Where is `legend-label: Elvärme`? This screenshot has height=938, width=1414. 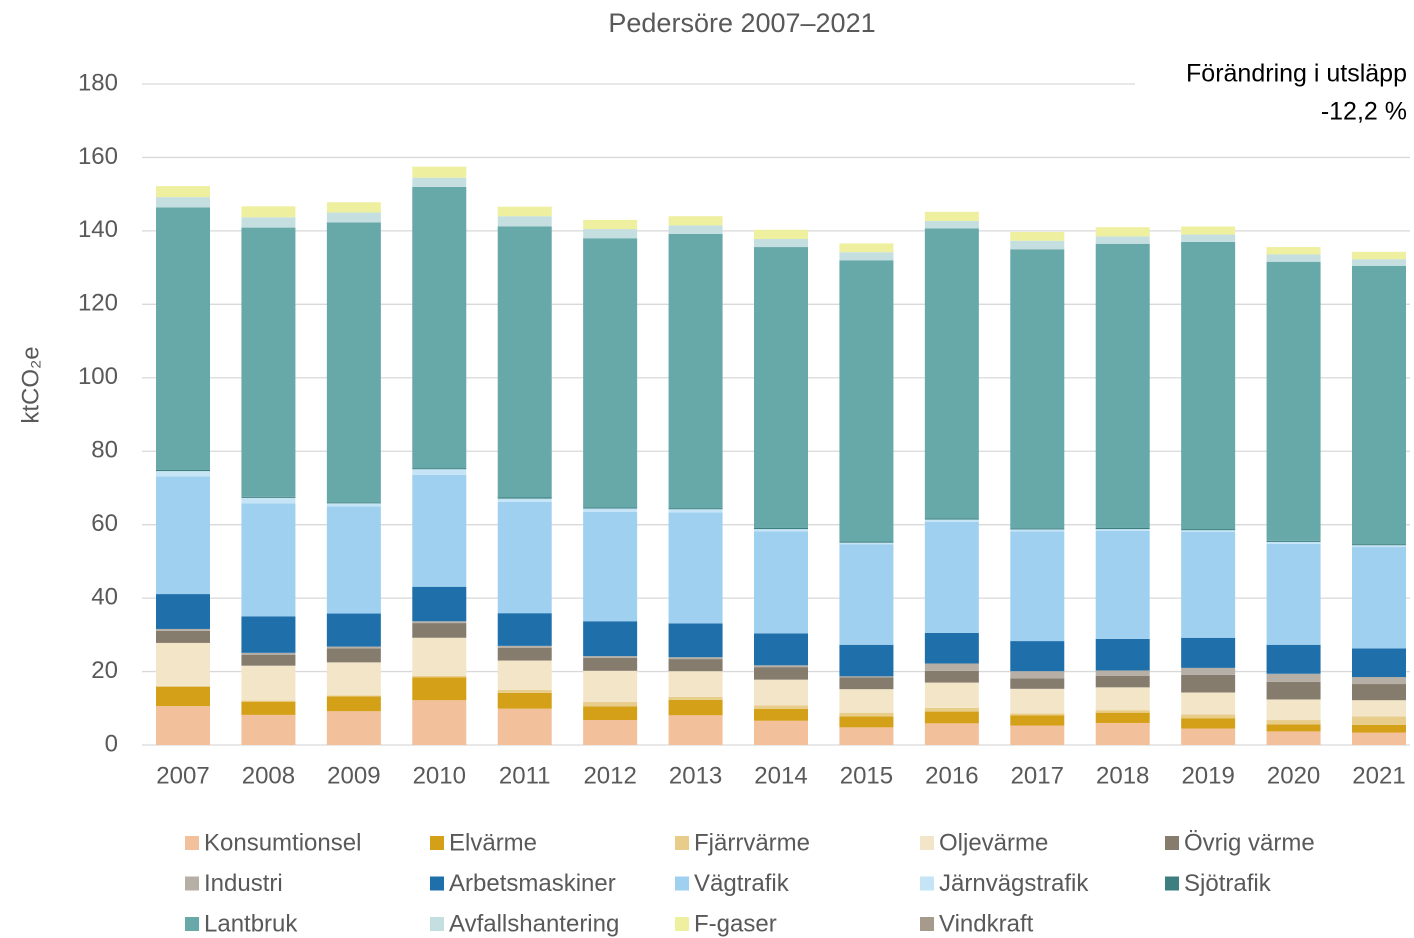
legend-label: Elvärme is located at coordinates (493, 842).